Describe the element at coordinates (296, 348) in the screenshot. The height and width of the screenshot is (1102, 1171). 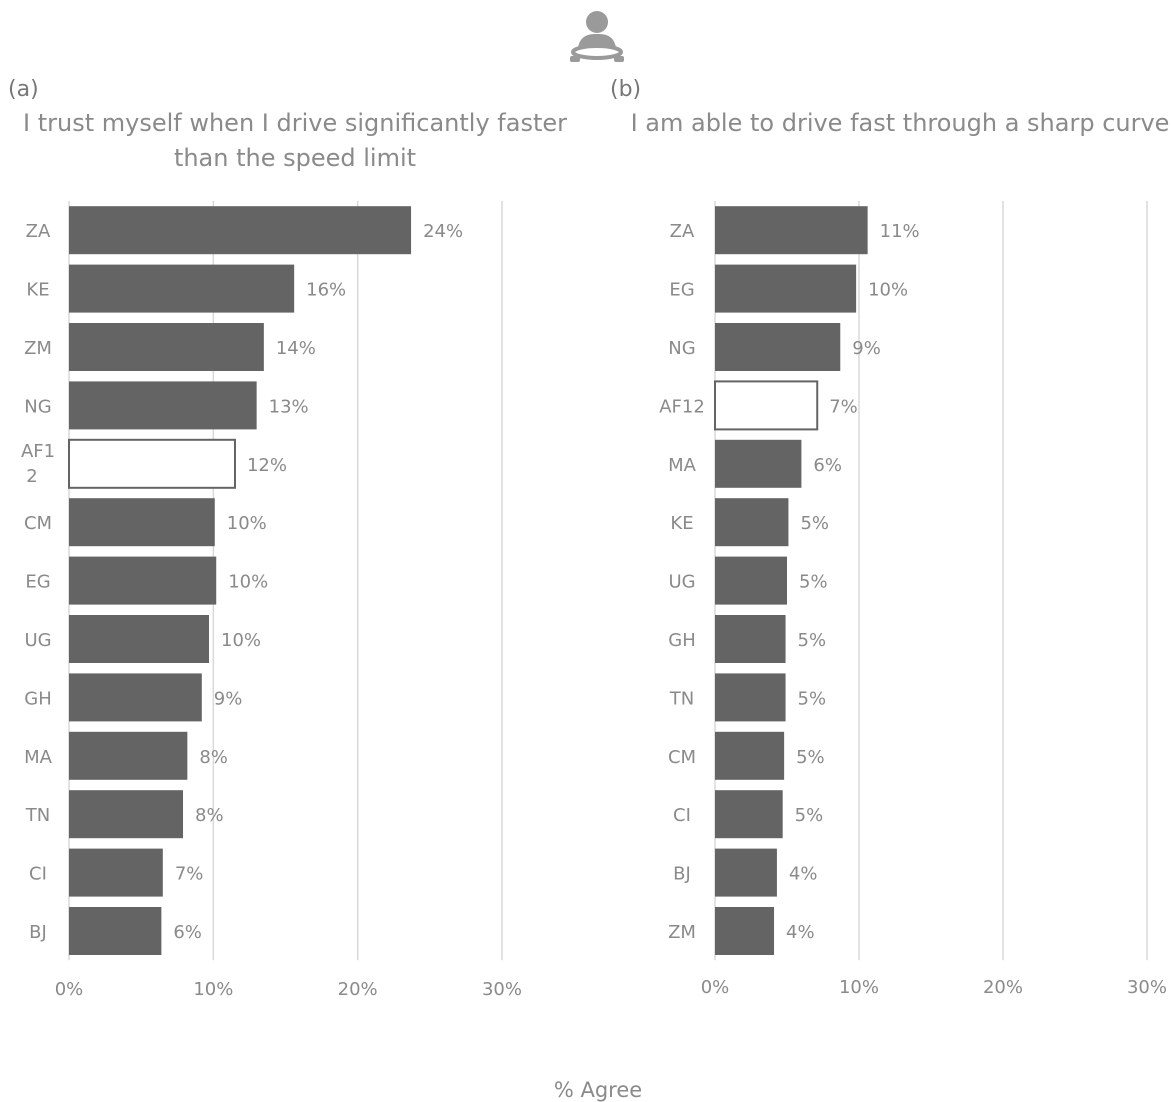
I see `data-label: 14%` at that location.